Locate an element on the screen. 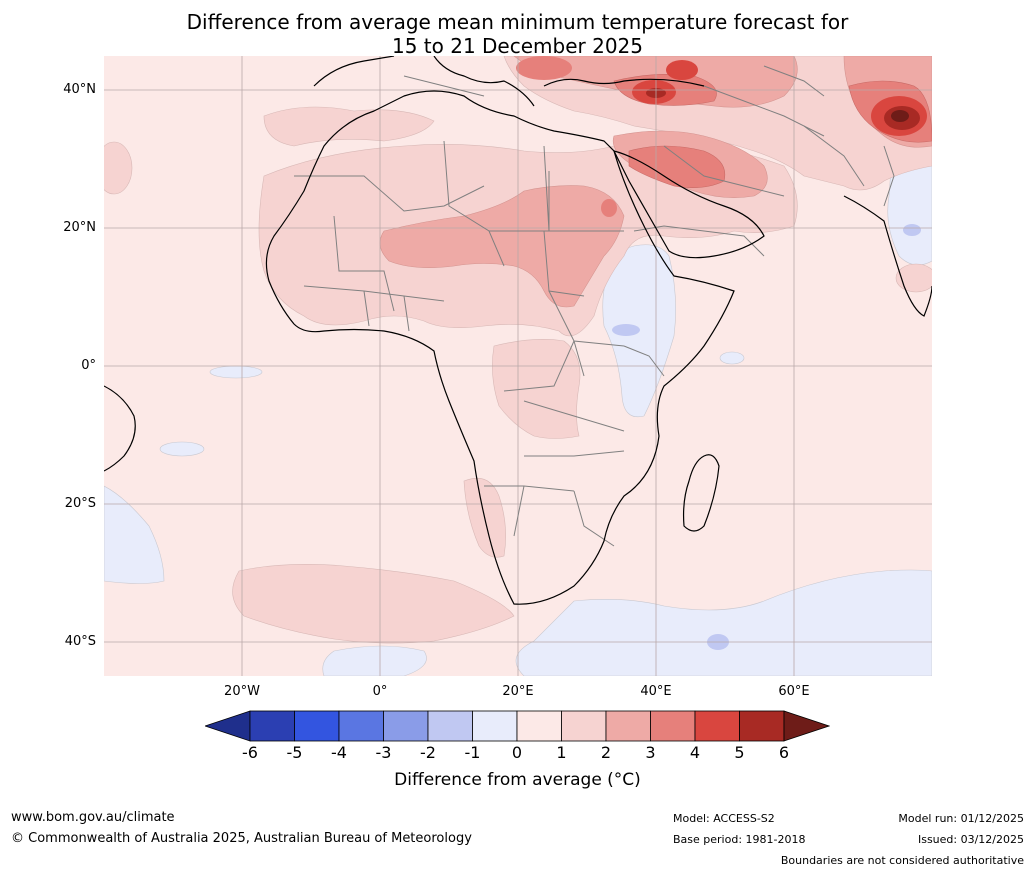  cool-spot-india is located at coordinates (912, 230).